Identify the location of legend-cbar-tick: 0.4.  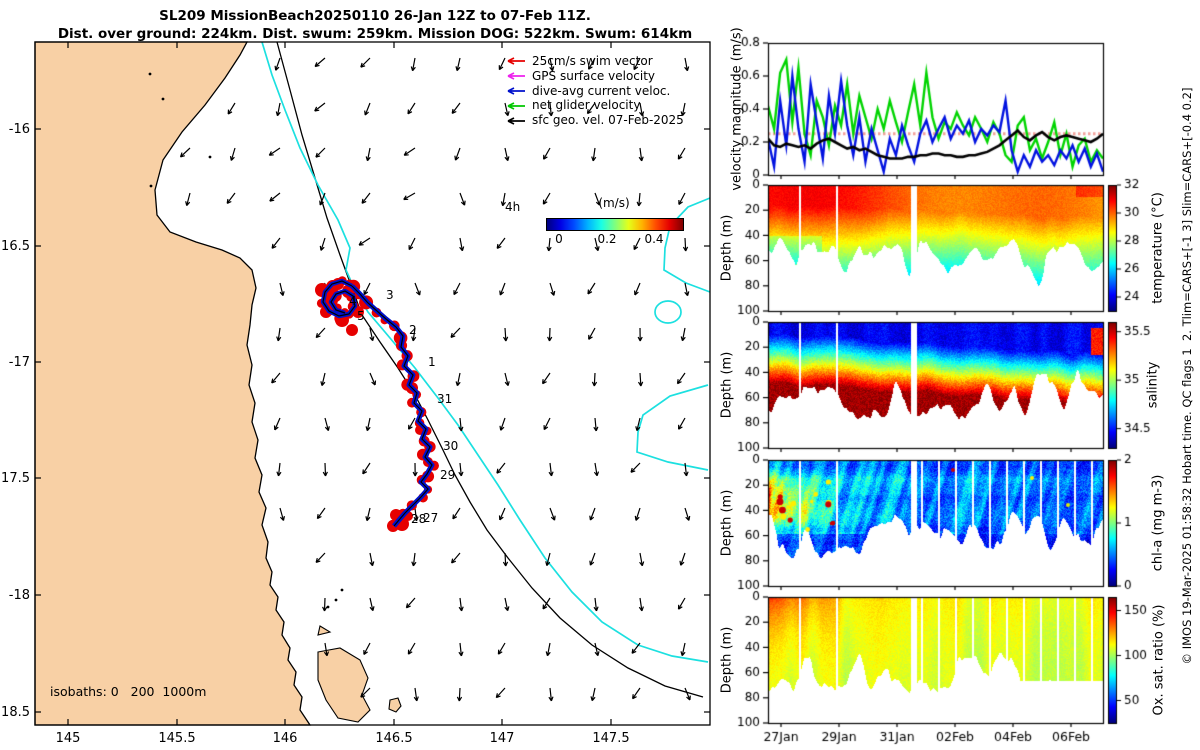
(654, 238).